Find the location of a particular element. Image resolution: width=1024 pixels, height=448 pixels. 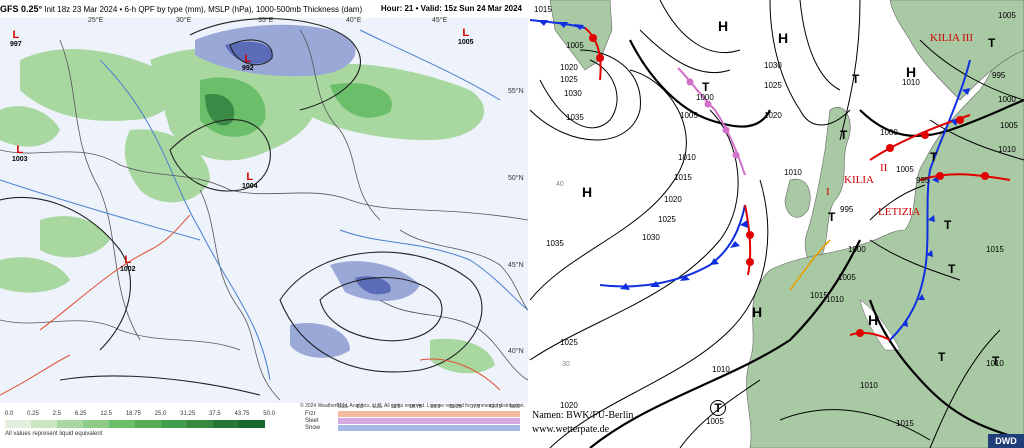

hour-label: Hour: 21 is located at coordinates (397, 8).